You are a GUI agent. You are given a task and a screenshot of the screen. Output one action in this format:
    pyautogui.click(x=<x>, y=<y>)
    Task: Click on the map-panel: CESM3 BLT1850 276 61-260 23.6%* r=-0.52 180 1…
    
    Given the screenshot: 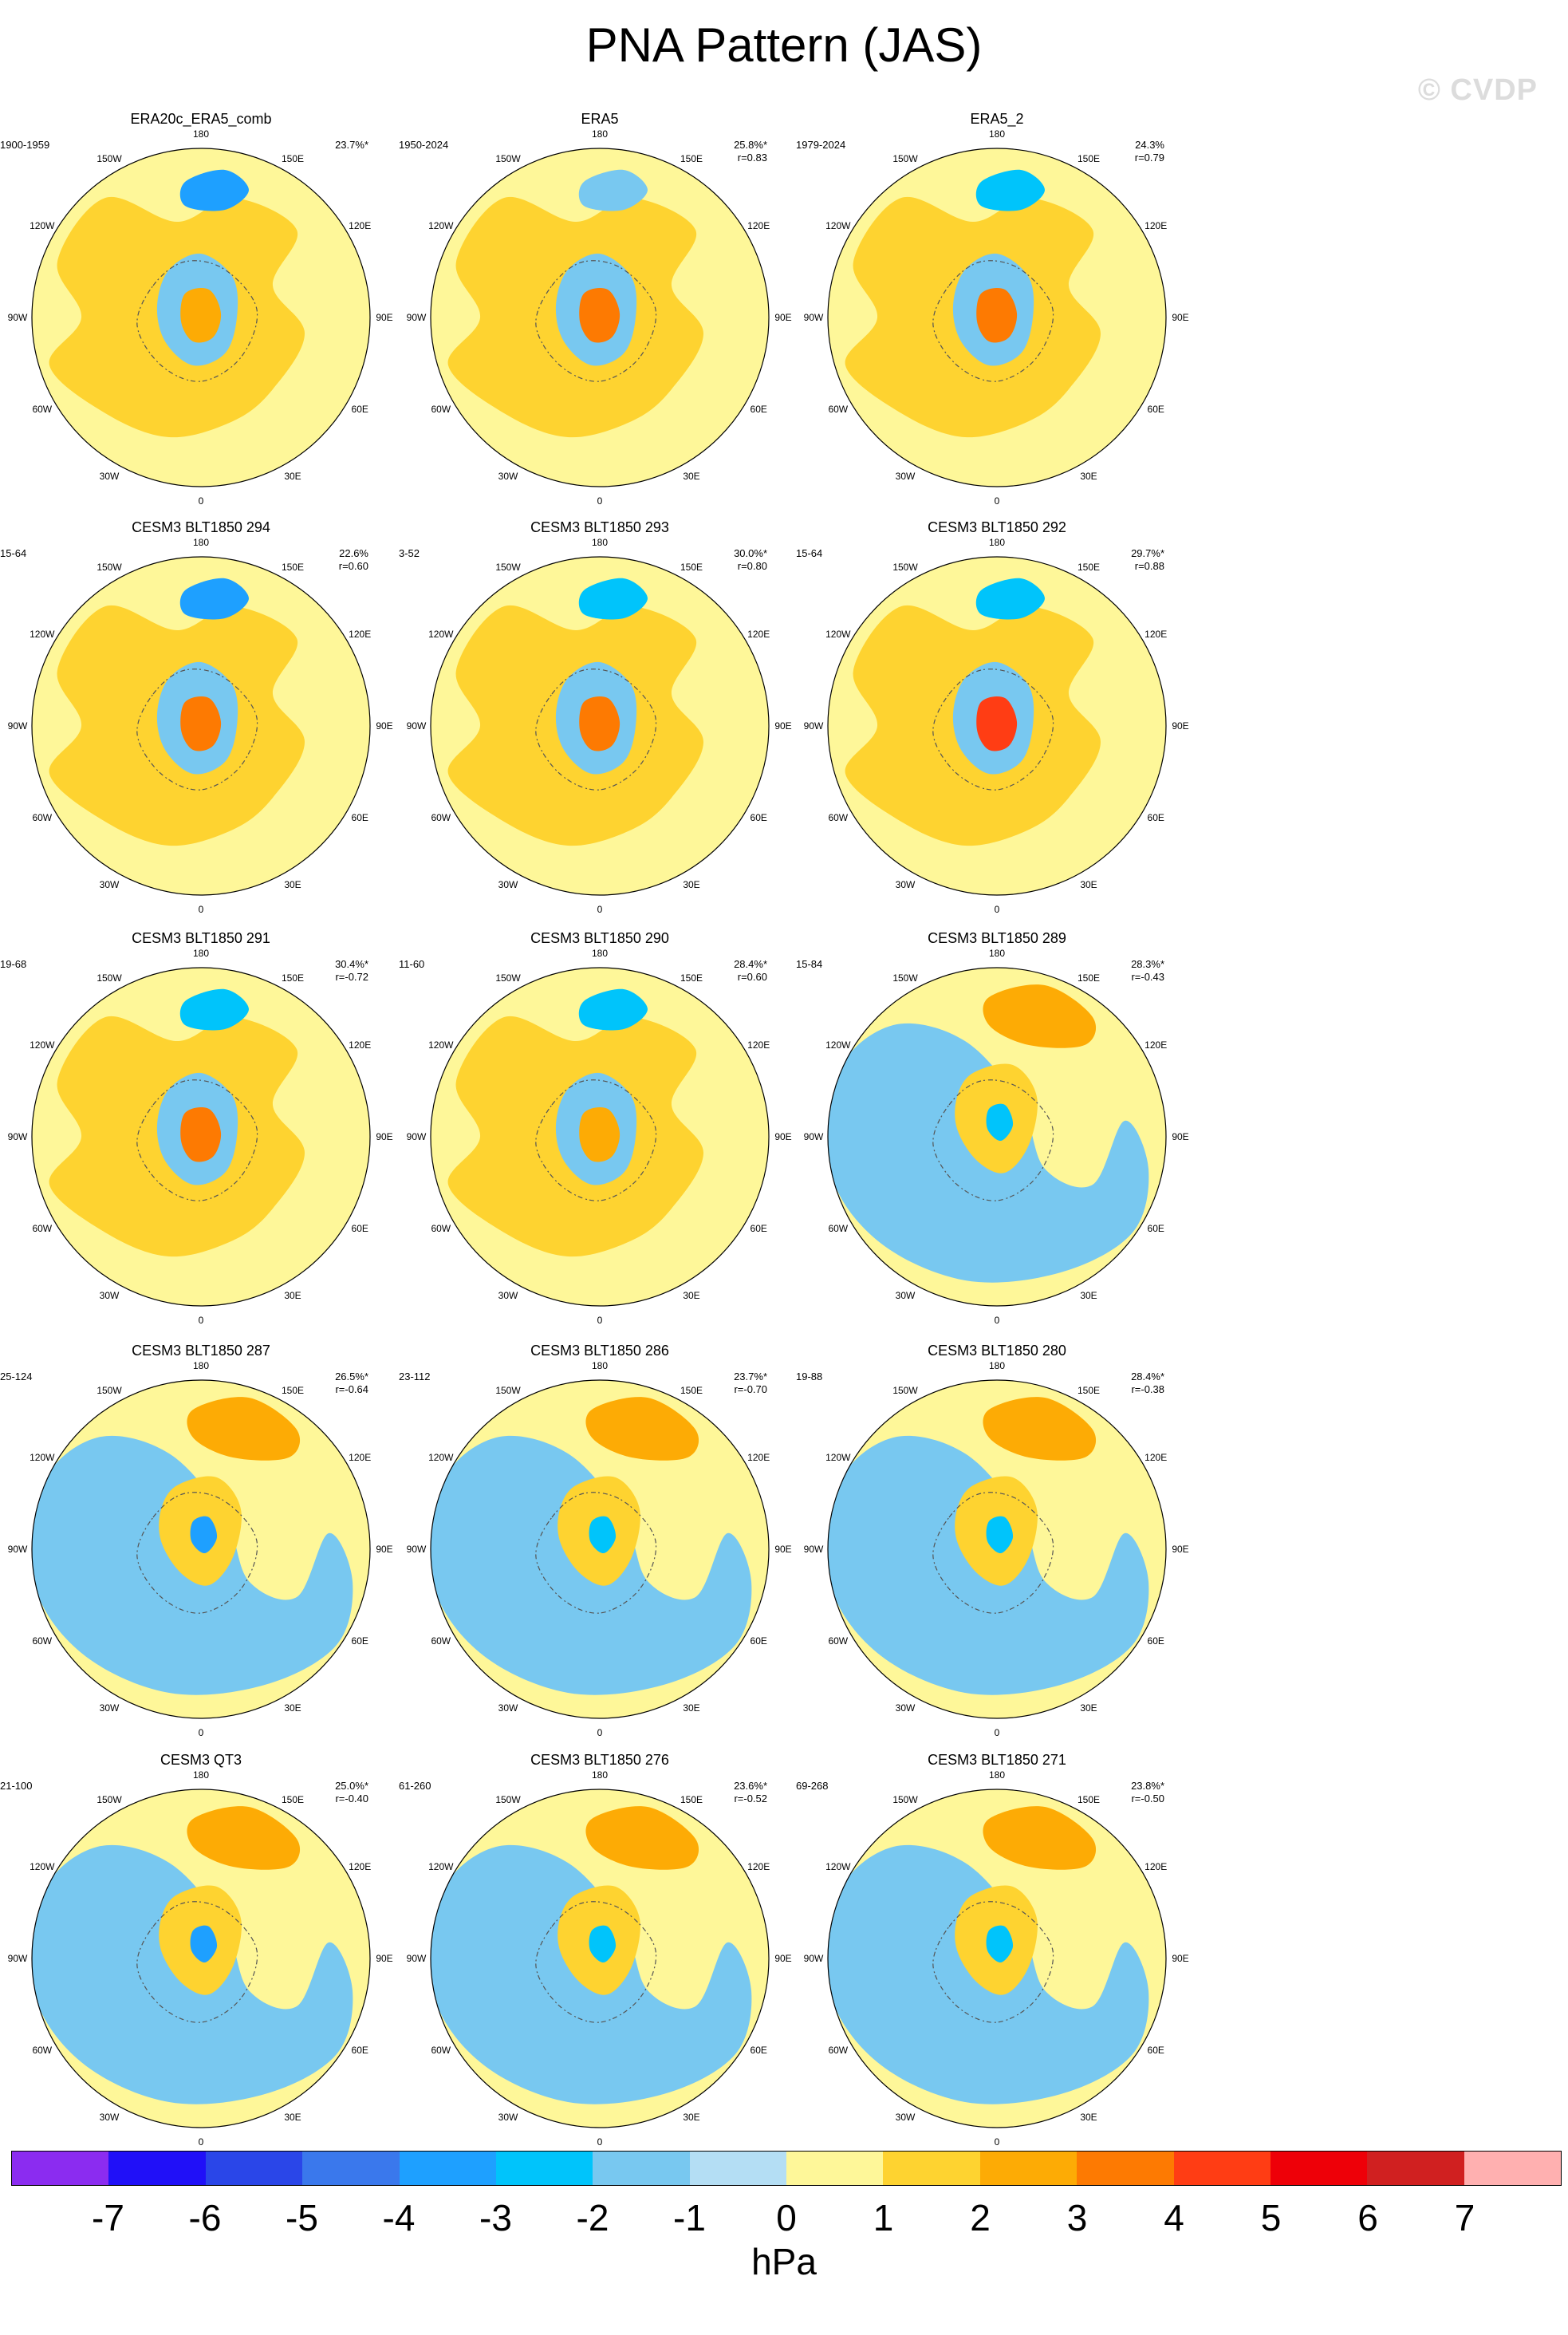 What is the action you would take?
    pyautogui.click(x=599, y=1949)
    